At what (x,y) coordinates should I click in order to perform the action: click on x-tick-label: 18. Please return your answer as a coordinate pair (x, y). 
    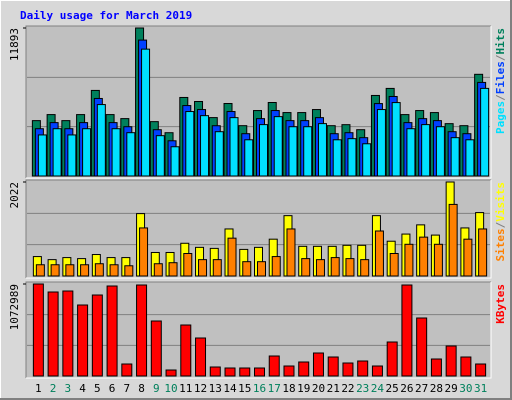
    Looking at the image, I should click on (288, 388).